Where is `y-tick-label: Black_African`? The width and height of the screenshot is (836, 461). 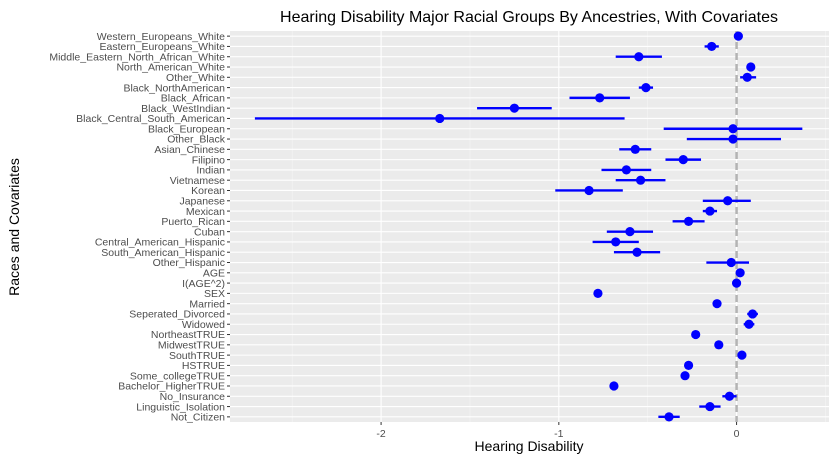
y-tick-label: Black_African is located at coordinates (193, 99).